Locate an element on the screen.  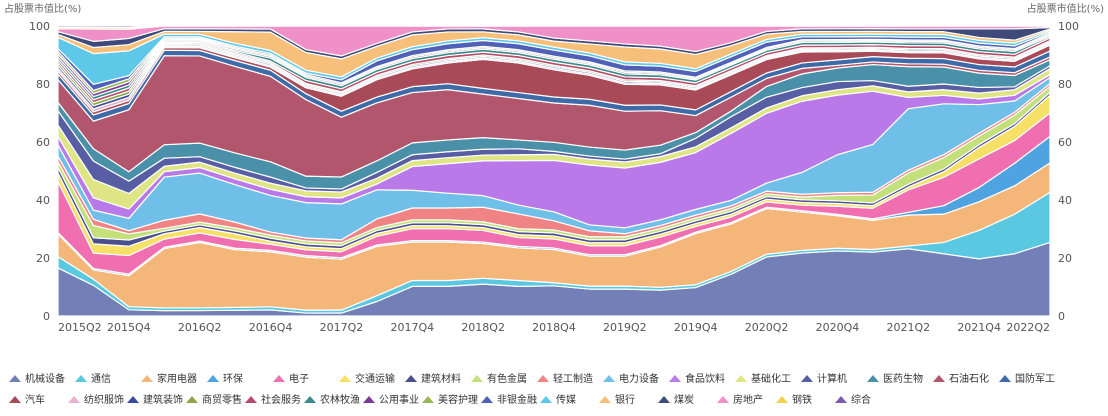
legend-item: 环保 is located at coordinates (225, 378).